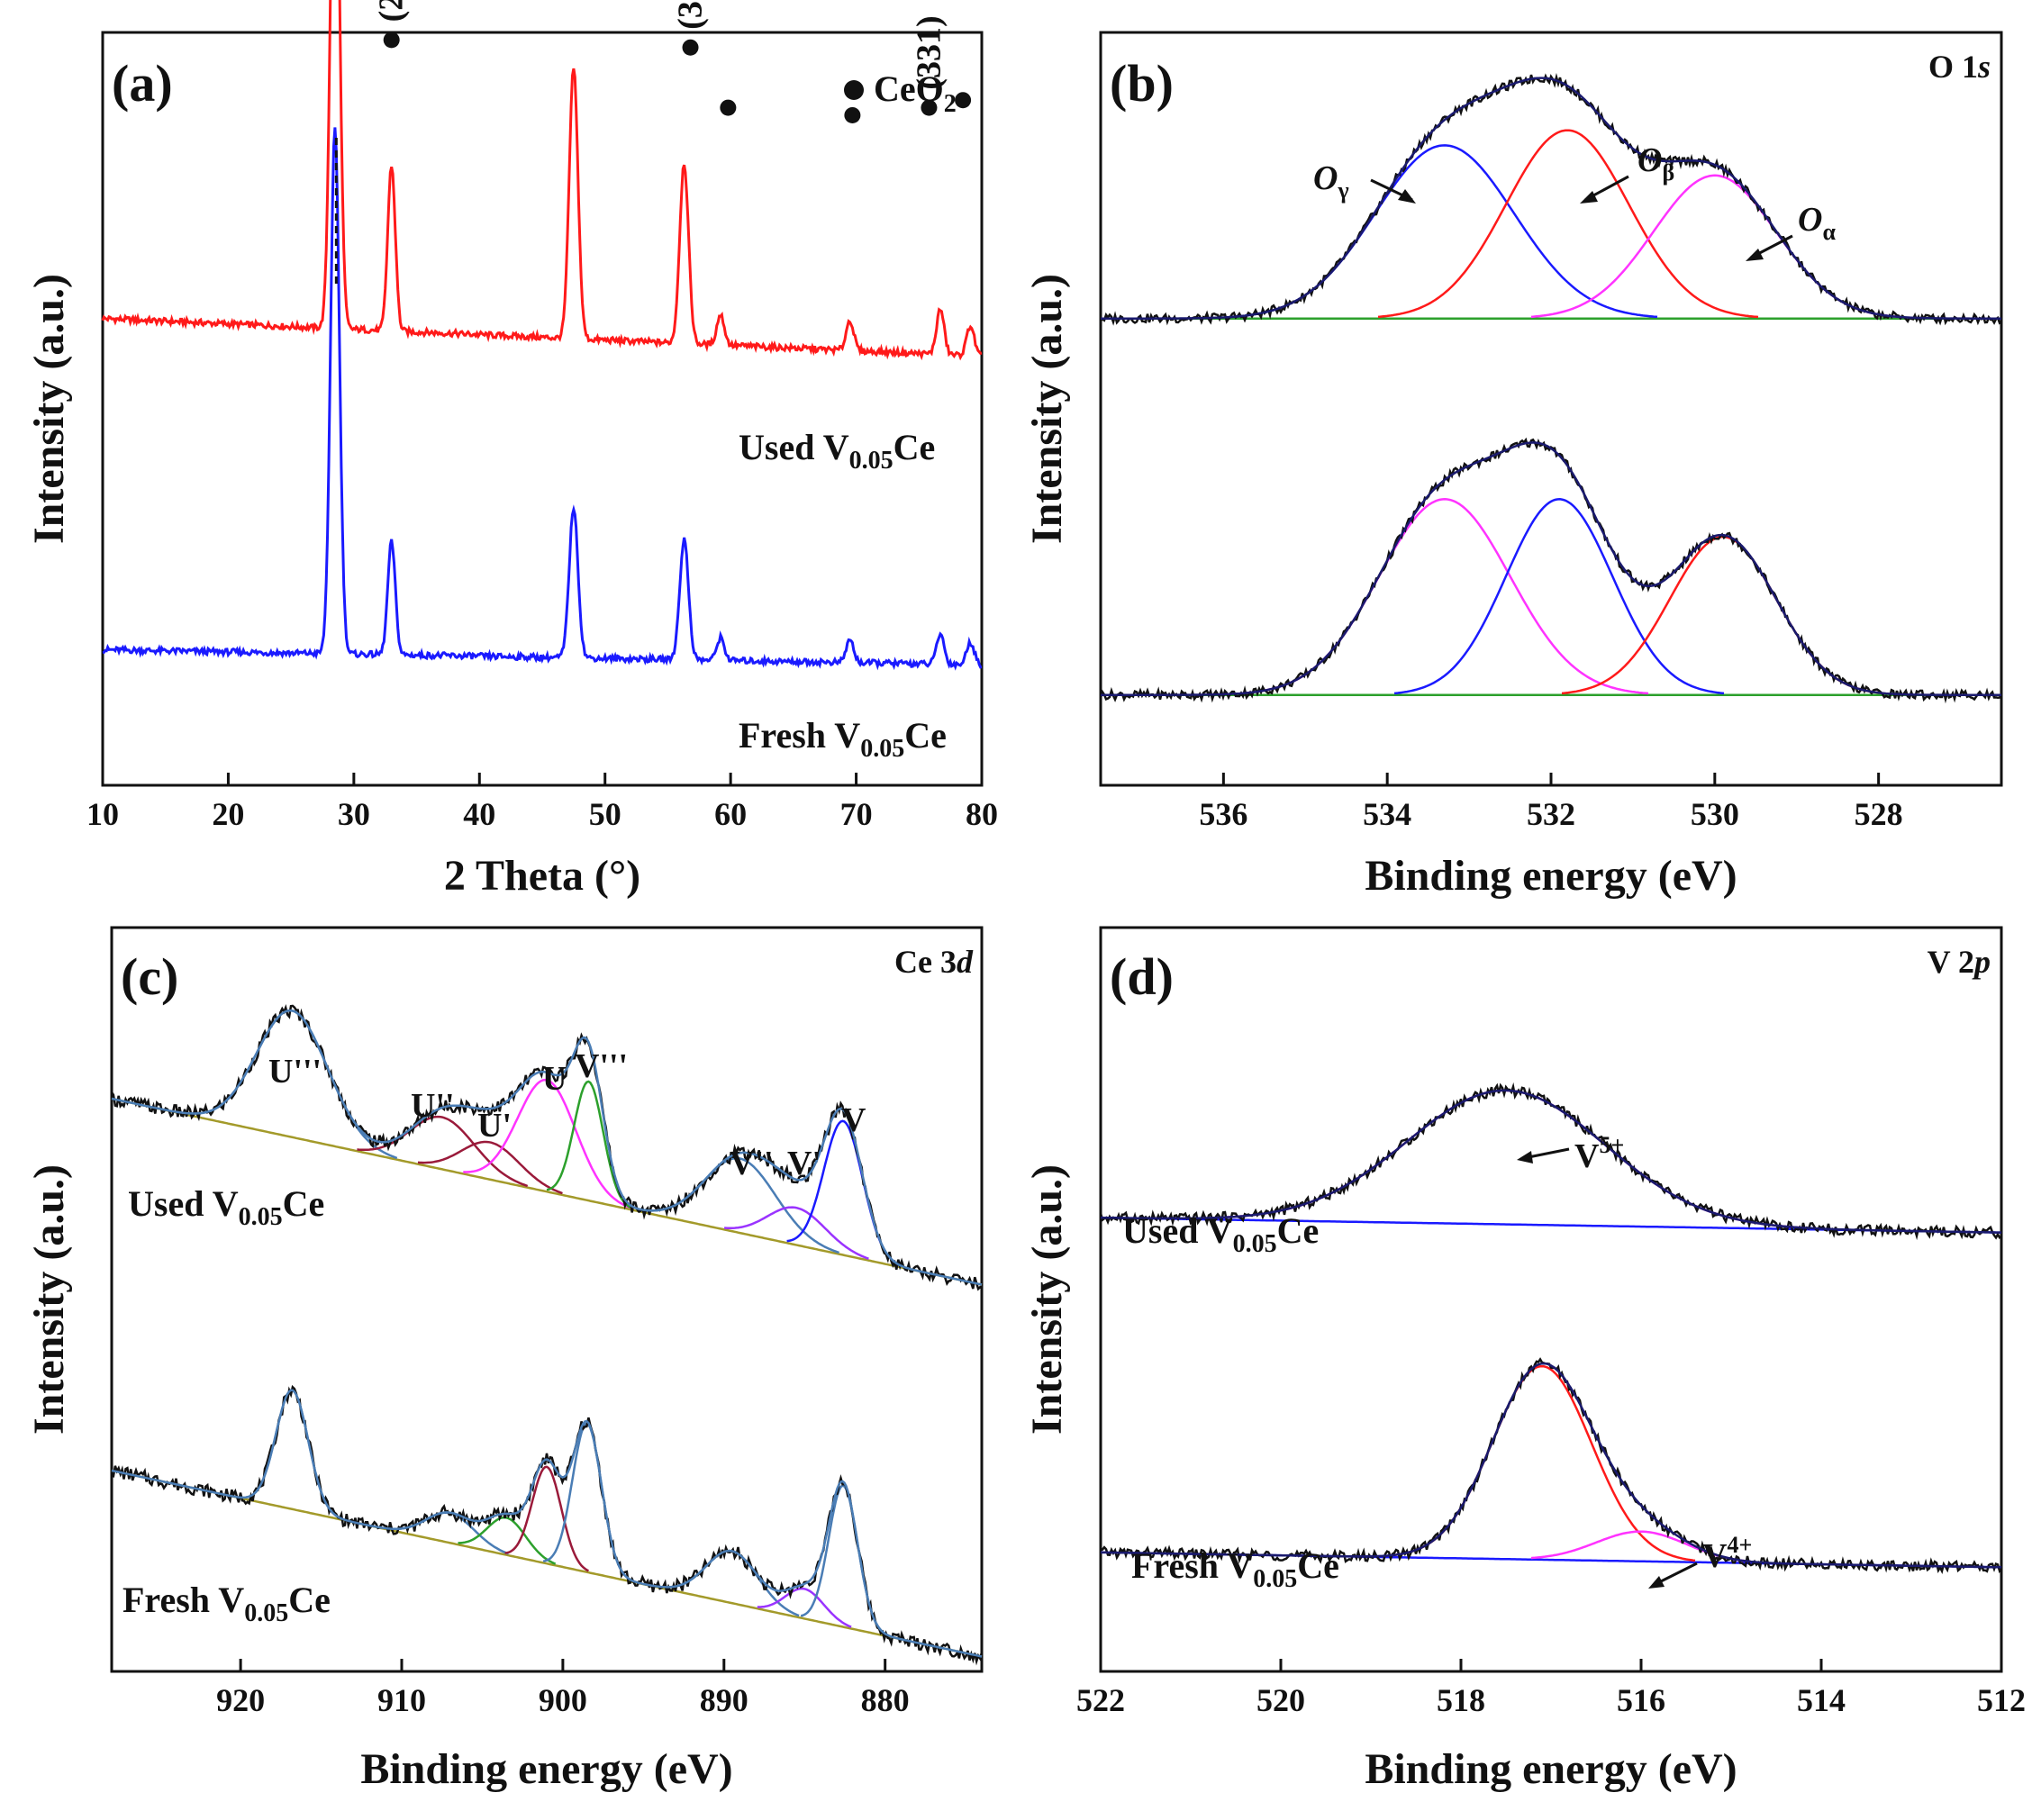  I want to click on x-tick-label: 530, so click(1715, 814).